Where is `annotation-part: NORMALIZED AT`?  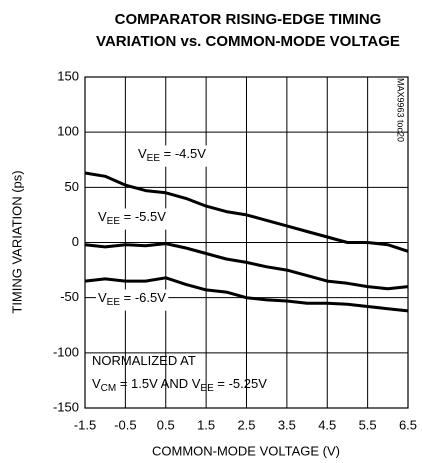
annotation-part: NORMALIZED AT is located at coordinates (144, 360).